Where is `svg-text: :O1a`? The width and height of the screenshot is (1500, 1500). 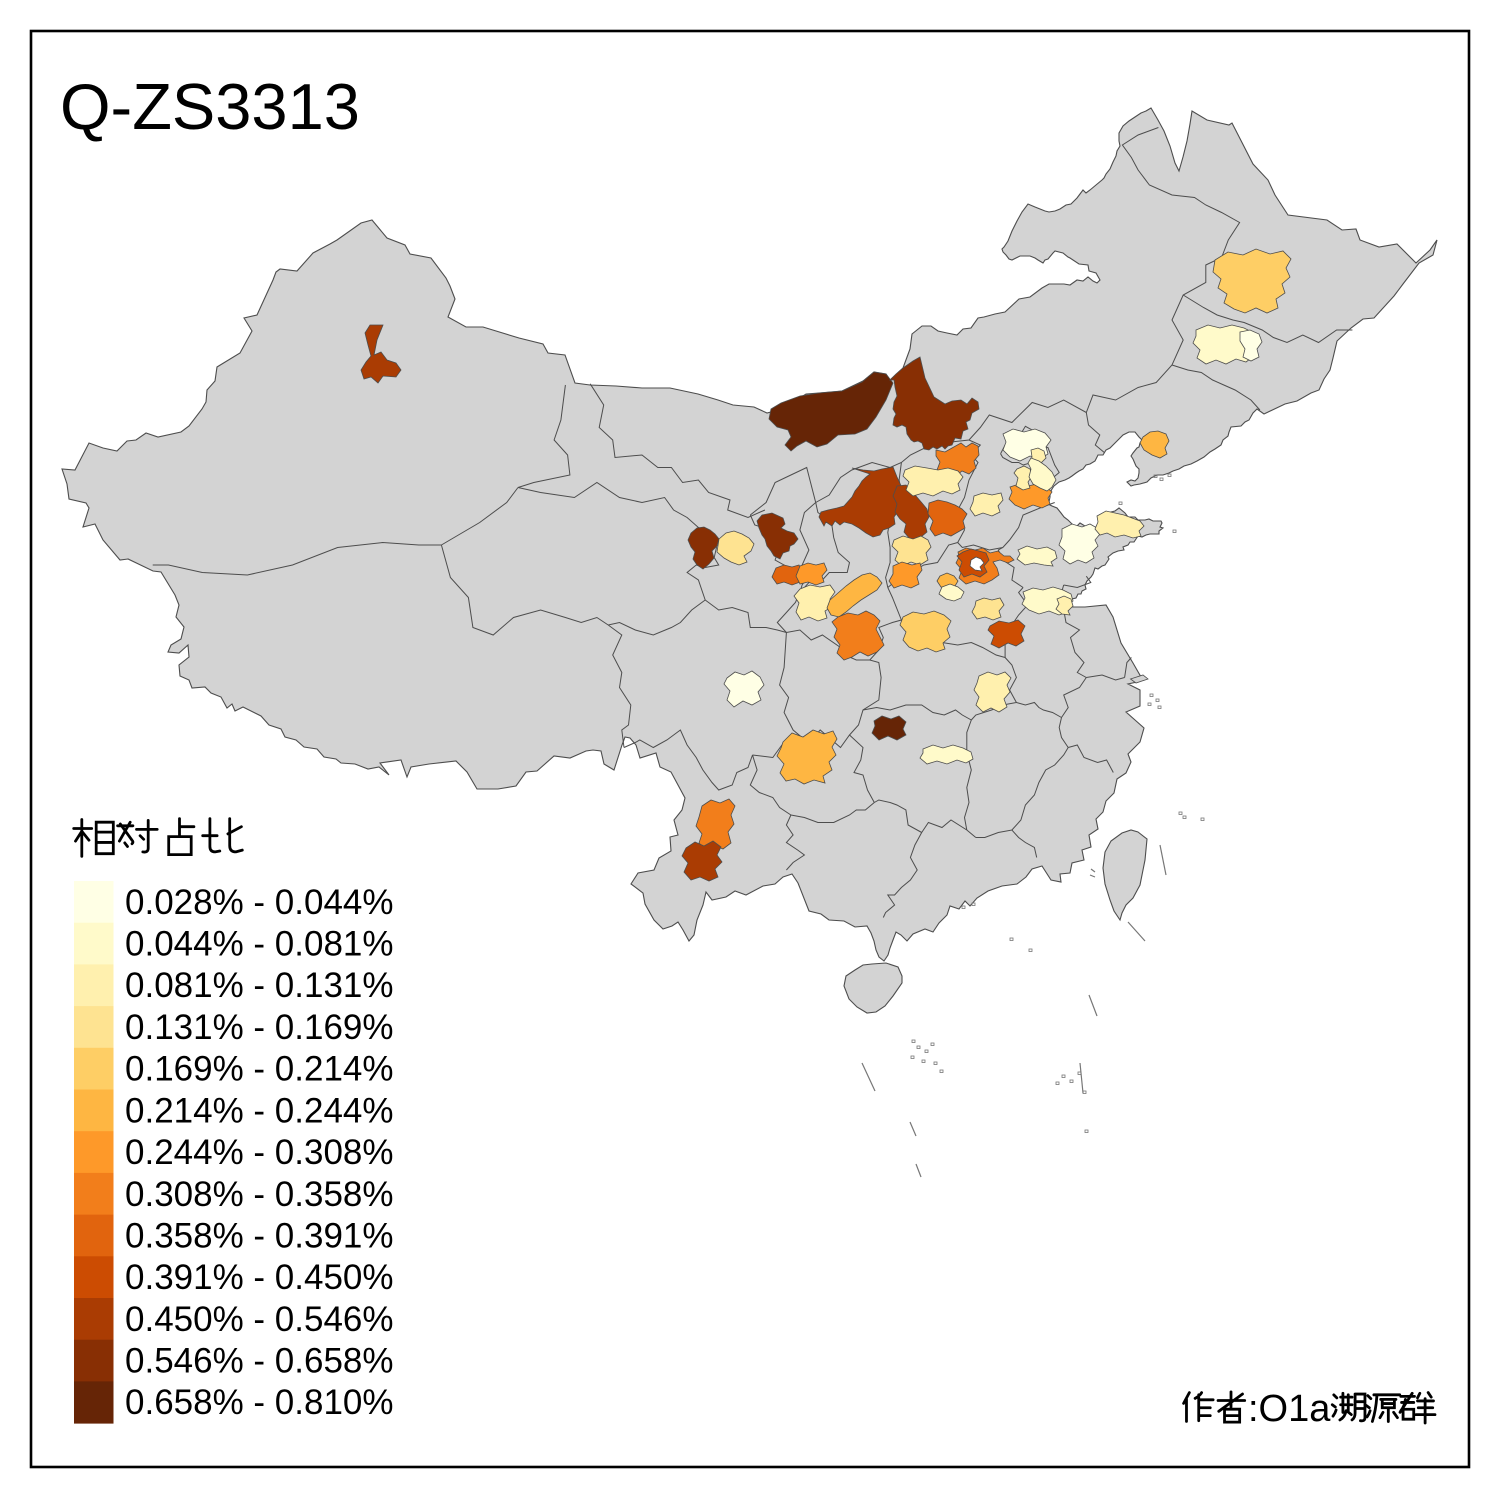 svg-text: :O1a is located at coordinates (1289, 1409).